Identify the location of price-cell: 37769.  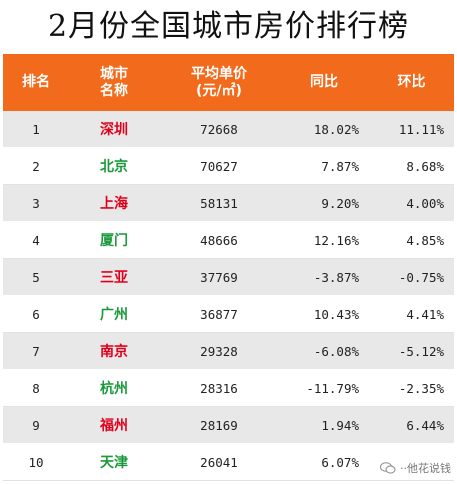
(219, 277).